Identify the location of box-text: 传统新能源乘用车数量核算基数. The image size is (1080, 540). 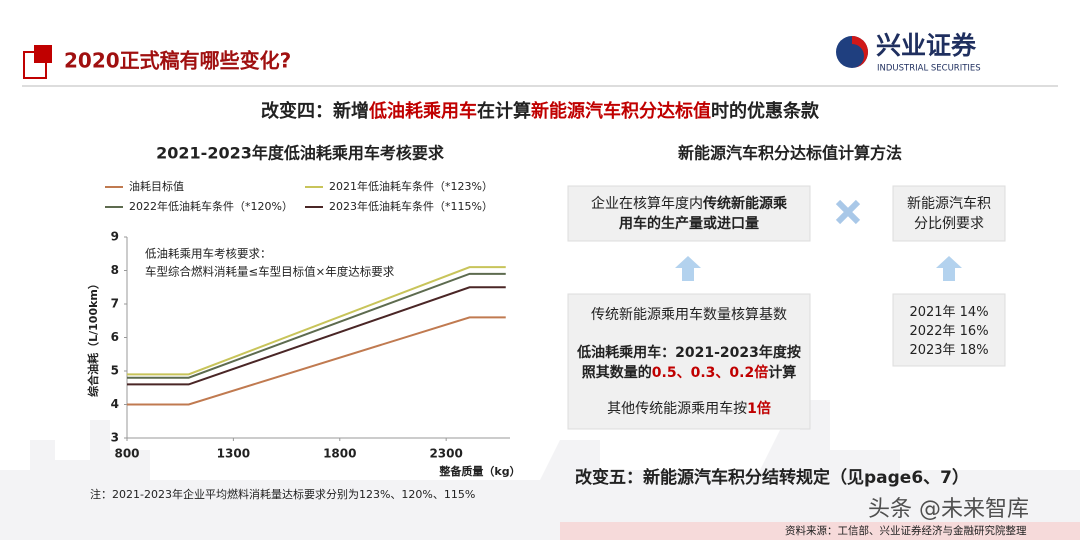
(689, 314).